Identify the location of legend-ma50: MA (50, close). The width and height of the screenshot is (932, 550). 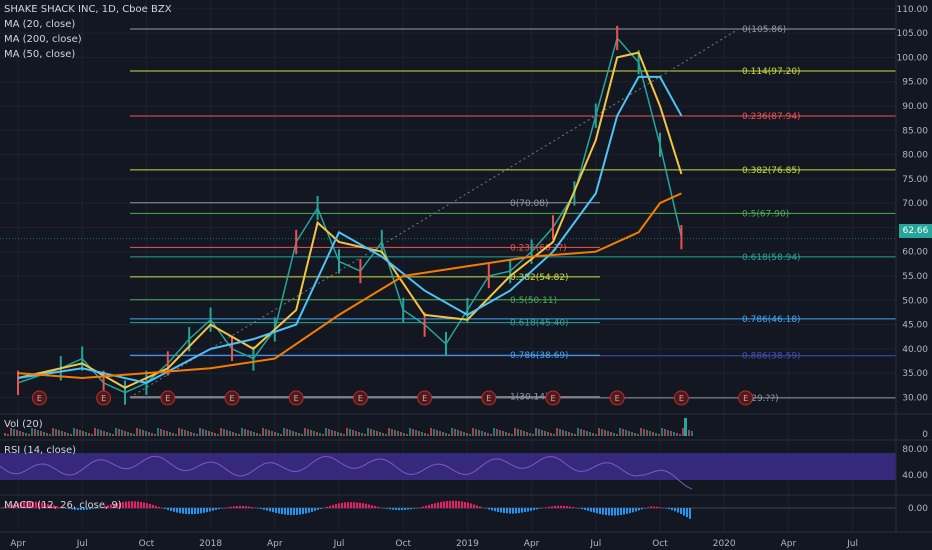
(40, 54).